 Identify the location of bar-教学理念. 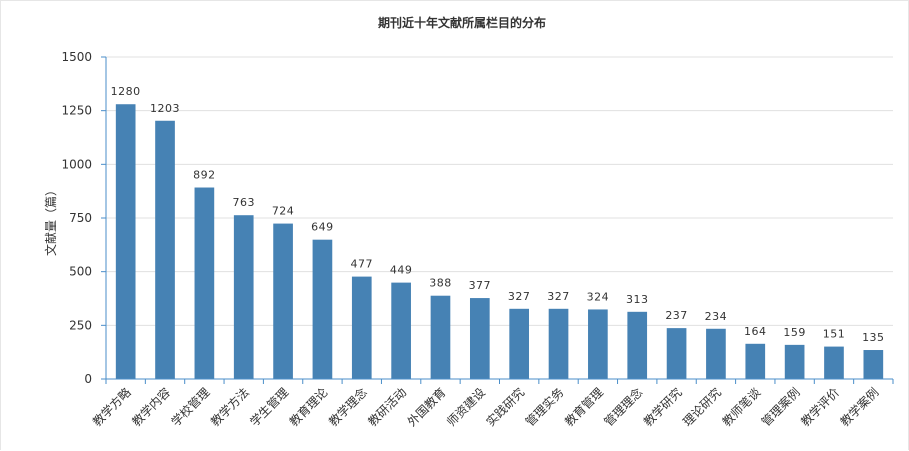
(361, 327).